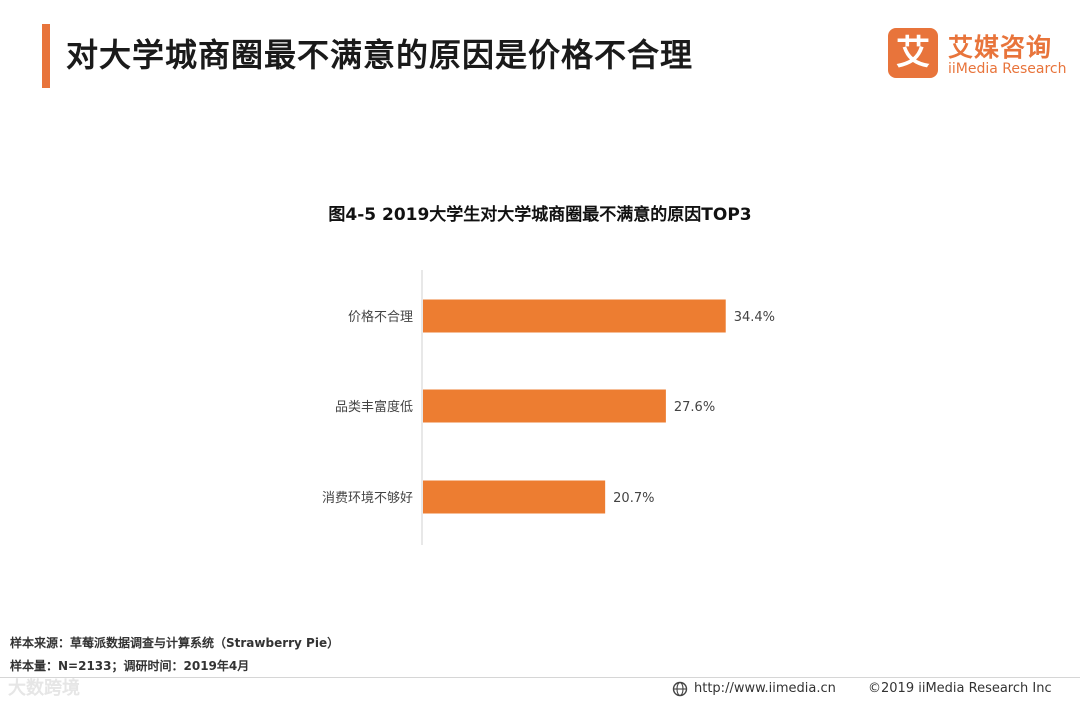  I want to click on chart-title: 图4-5 2019大学生对大学城商圈最不满意的原因TOP3, so click(540, 215).